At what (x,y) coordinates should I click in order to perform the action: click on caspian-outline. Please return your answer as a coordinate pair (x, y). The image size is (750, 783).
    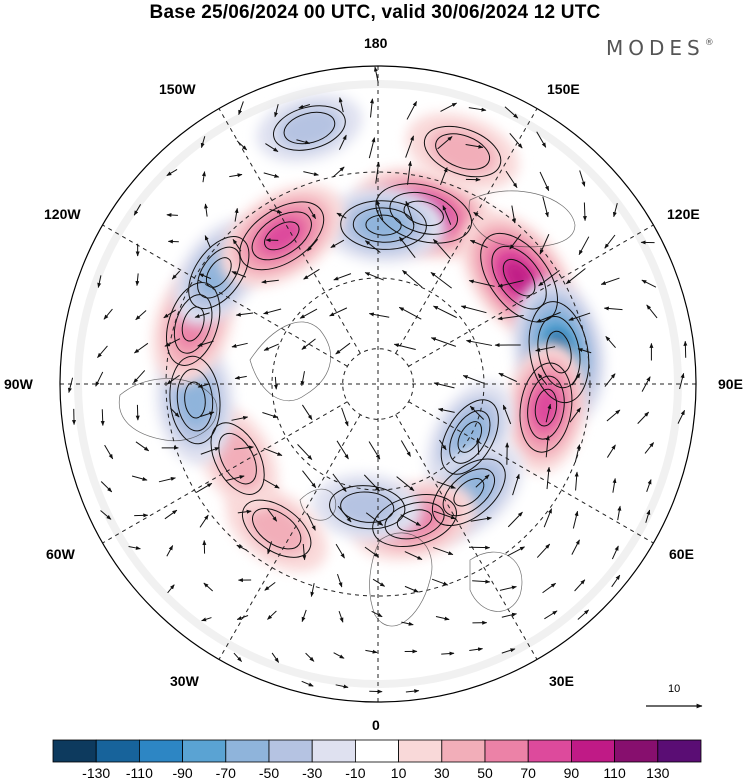
    Looking at the image, I should click on (496, 581).